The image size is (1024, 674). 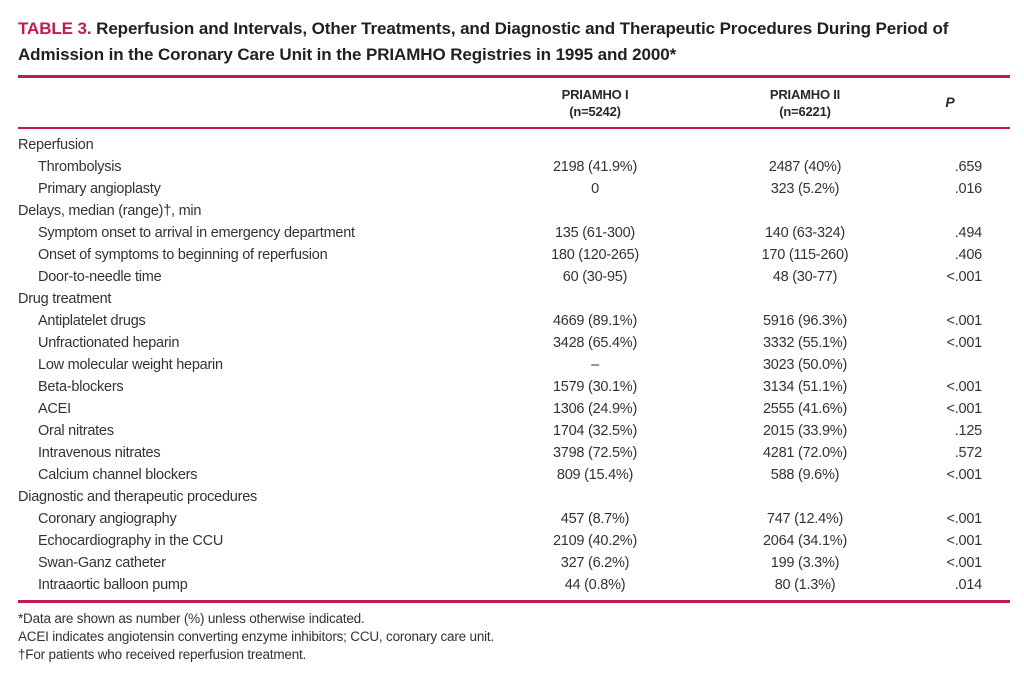 I want to click on table-header-row: PRIAMHO I (n=5242) PRIAMHO II (n=6221) P, so click(x=514, y=102).